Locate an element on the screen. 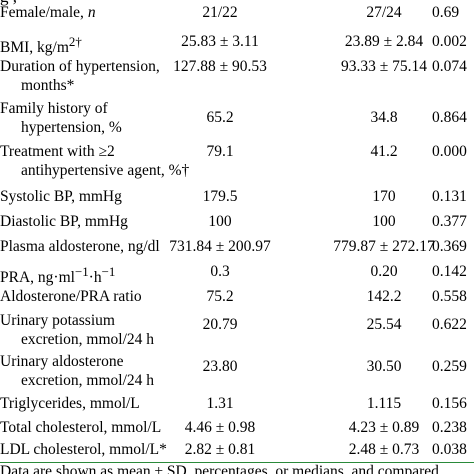  group2-value: 779.87 ± 272.17 is located at coordinates (384, 246).